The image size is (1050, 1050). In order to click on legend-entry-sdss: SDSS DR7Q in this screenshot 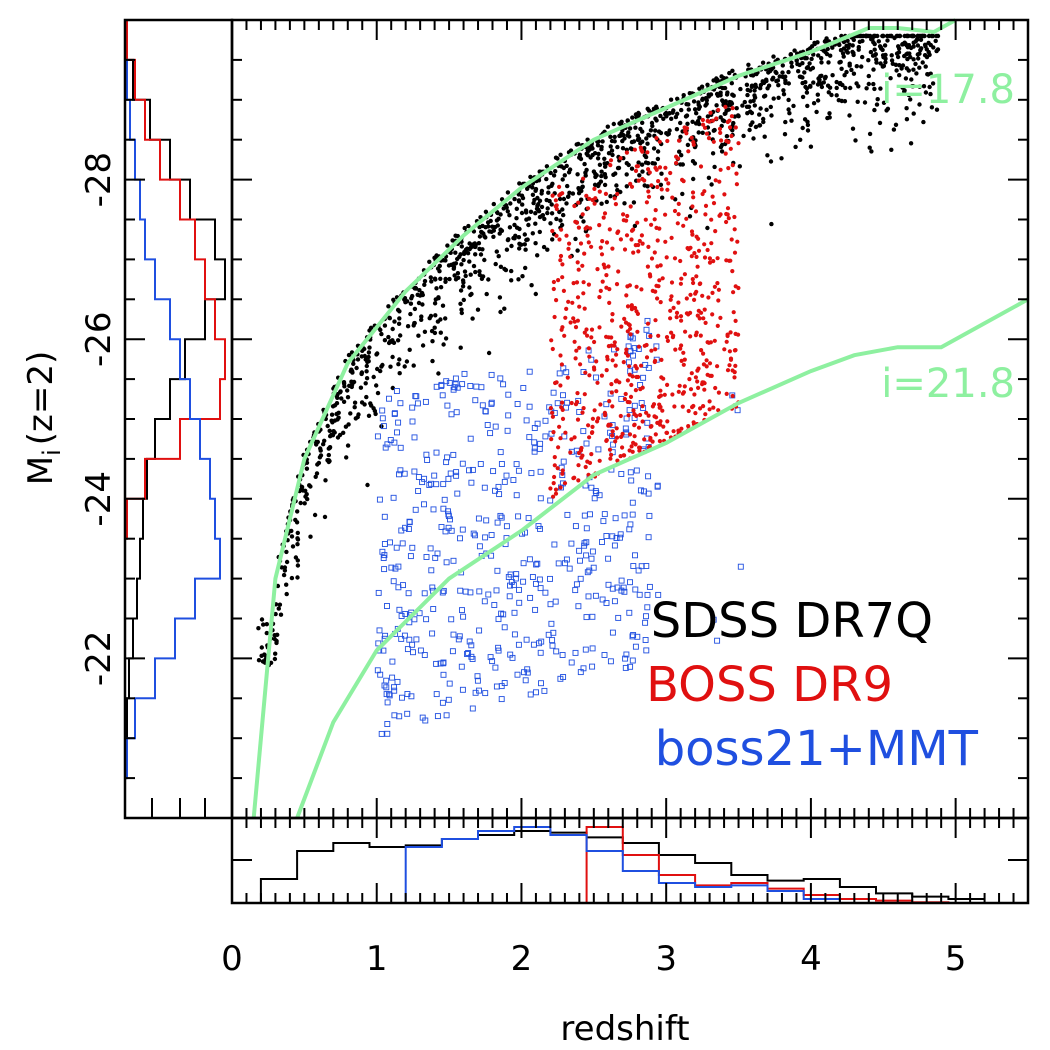, I will do `click(792, 621)`.